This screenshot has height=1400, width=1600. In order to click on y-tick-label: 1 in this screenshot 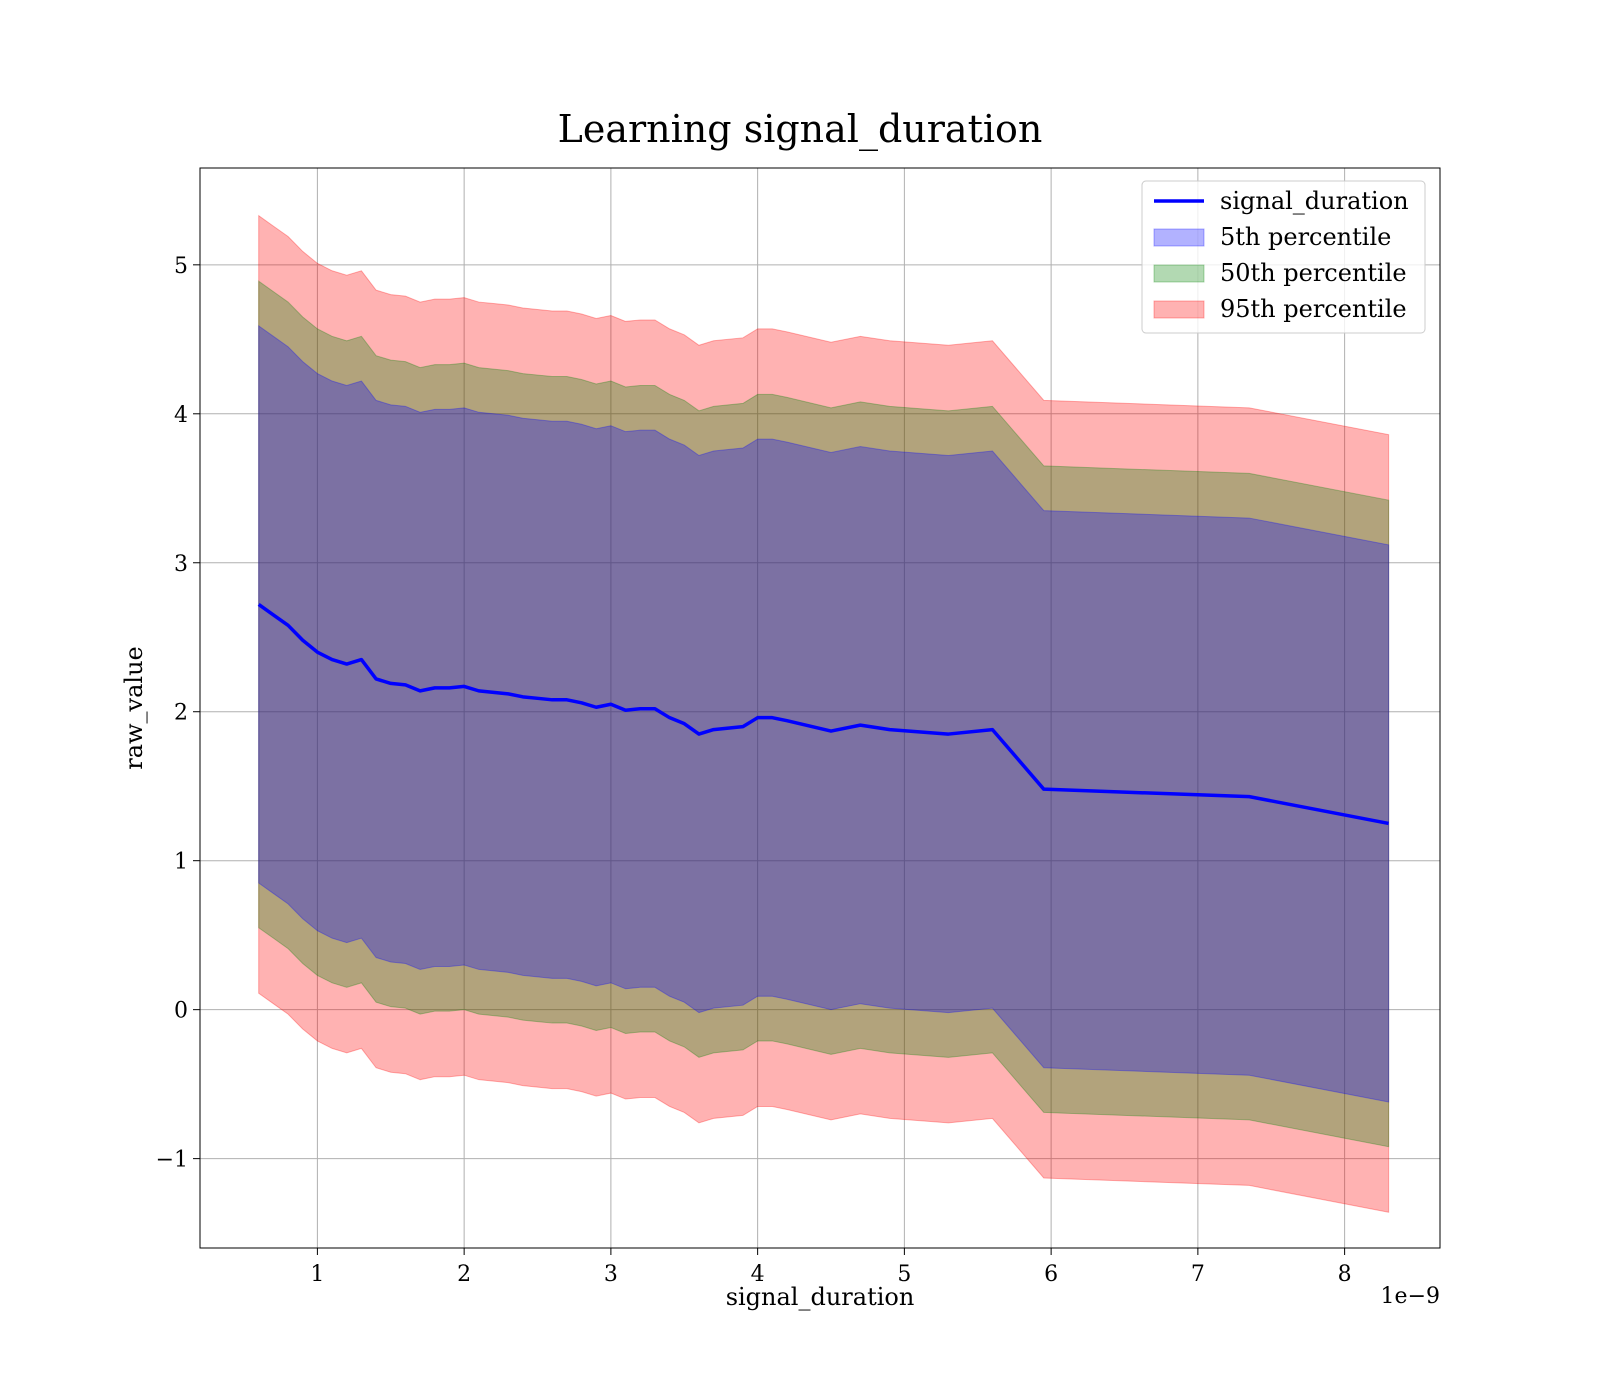, I will do `click(181, 862)`.